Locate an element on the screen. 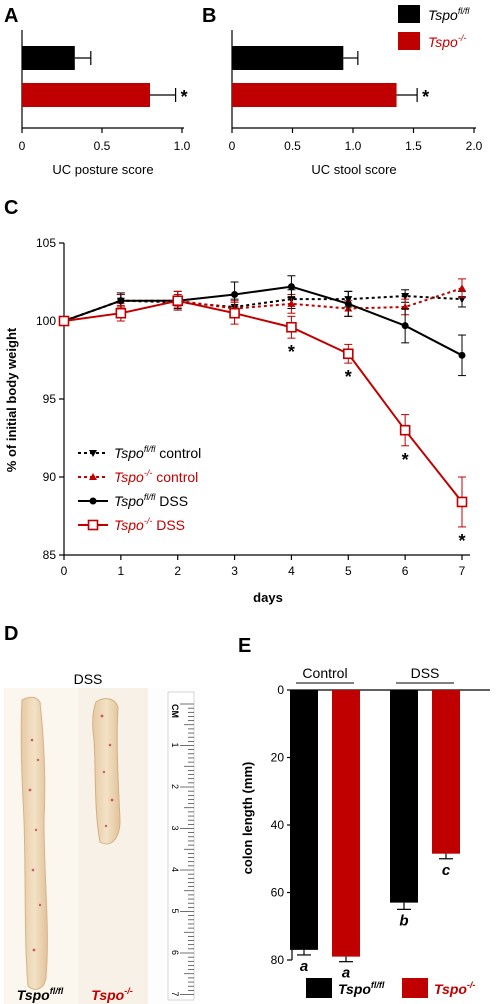 The image size is (498, 1004). panel-c-y-tick-label: 105 is located at coordinates (46, 243).